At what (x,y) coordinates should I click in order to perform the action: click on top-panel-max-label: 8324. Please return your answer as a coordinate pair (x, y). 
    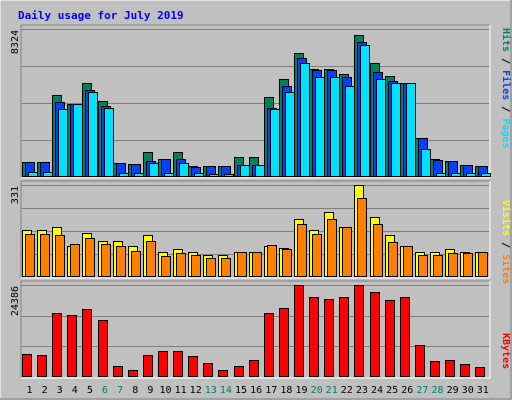
    Looking at the image, I should click on (15, 42).